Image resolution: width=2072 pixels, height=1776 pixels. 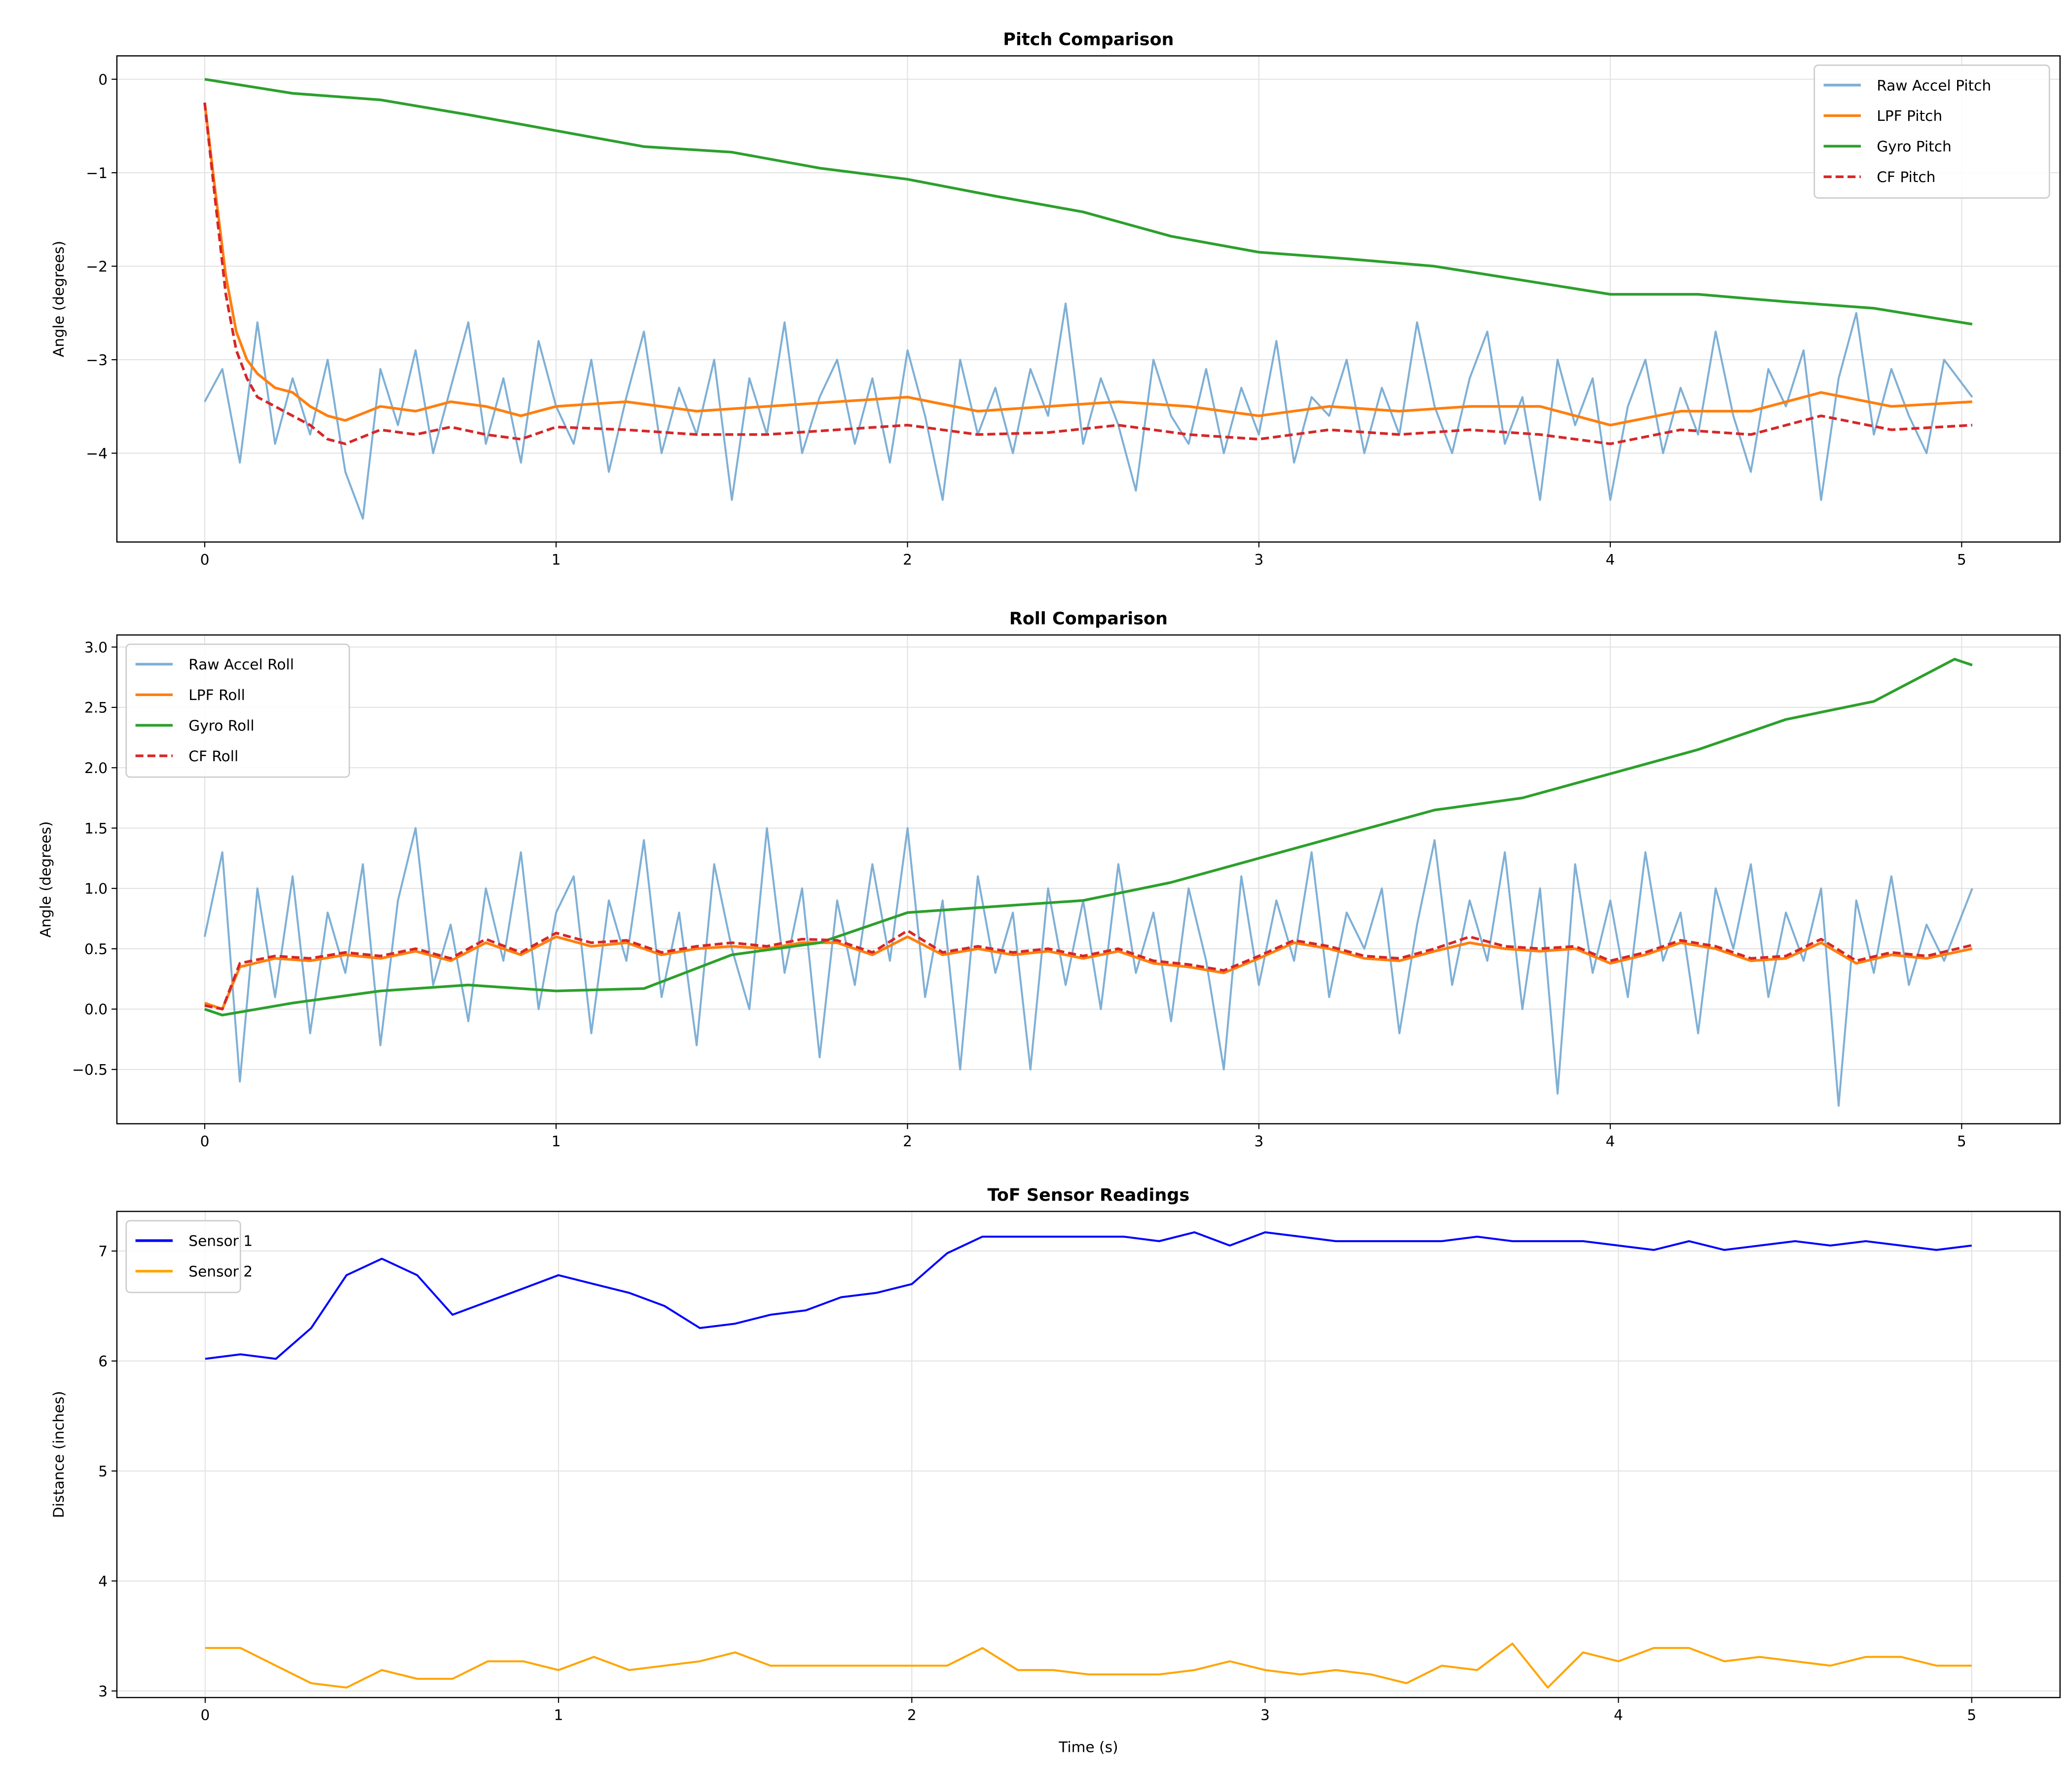 I want to click on series-line-cf-roll, so click(x=1089, y=970).